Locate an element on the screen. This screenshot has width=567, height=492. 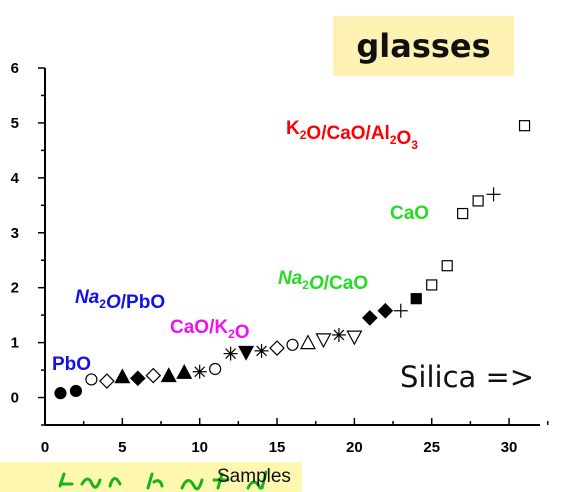
y-tick-label: 5 is located at coordinates (15, 123).